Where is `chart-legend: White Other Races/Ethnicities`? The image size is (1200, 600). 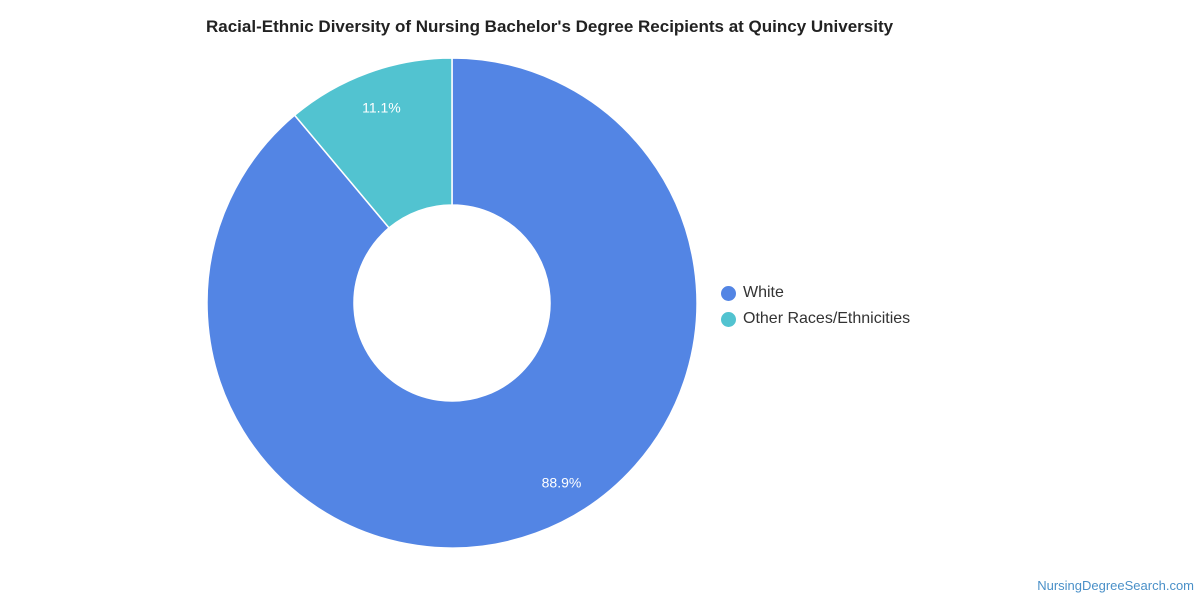 chart-legend: White Other Races/Ethnicities is located at coordinates (815, 306).